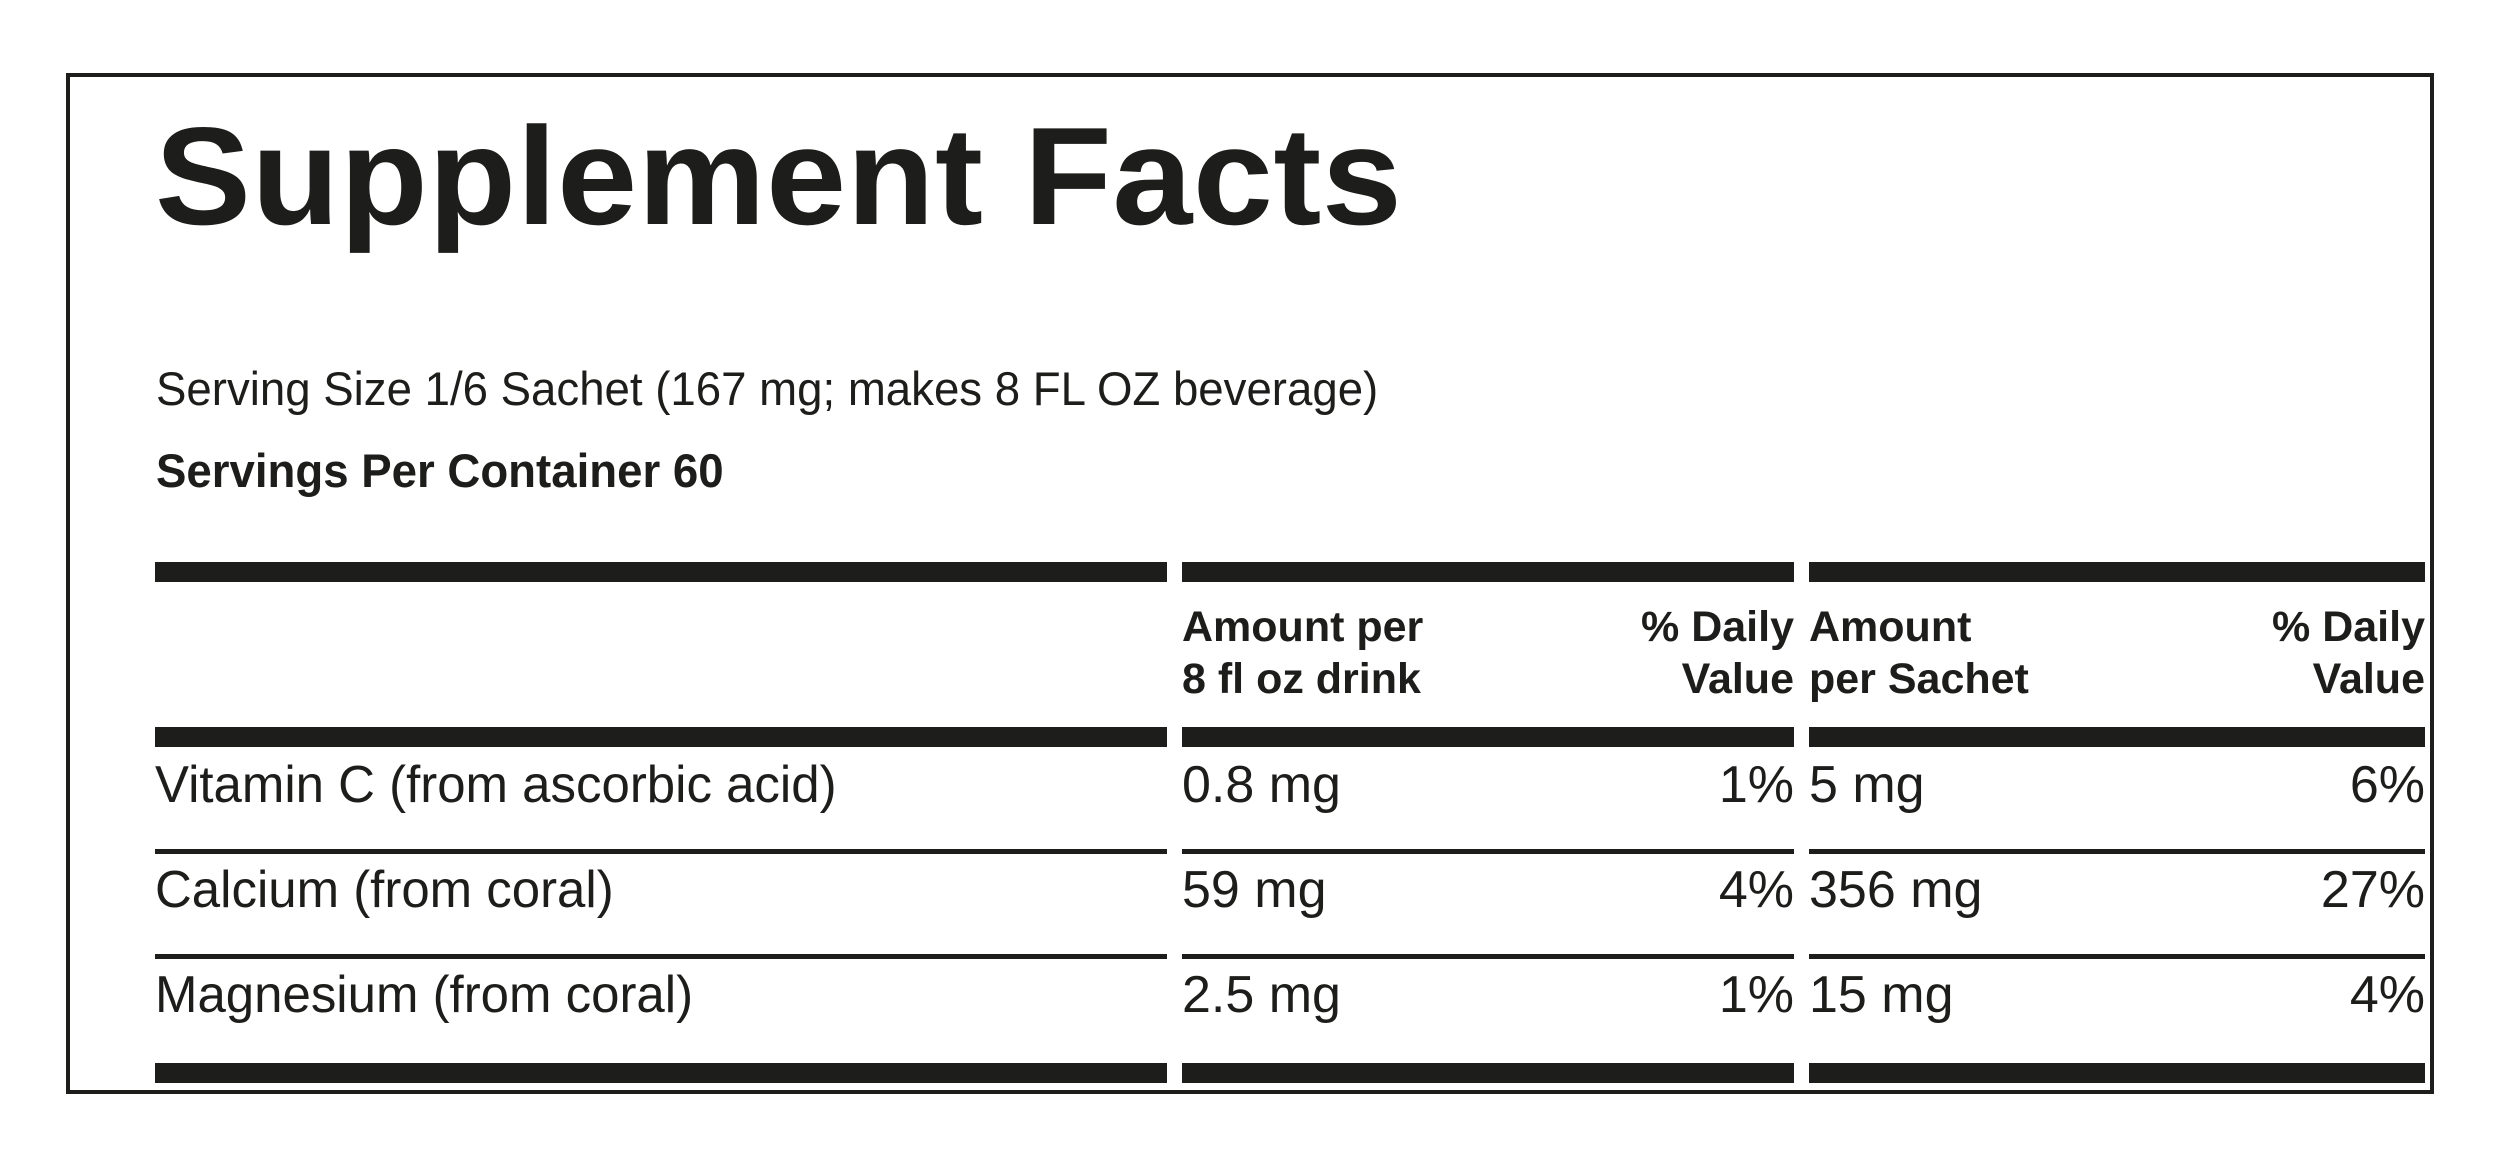 The width and height of the screenshot is (2501, 1171). What do you see at coordinates (496, 785) in the screenshot?
I see `table-row: Vitamin C (from ascorbic acid)` at bounding box center [496, 785].